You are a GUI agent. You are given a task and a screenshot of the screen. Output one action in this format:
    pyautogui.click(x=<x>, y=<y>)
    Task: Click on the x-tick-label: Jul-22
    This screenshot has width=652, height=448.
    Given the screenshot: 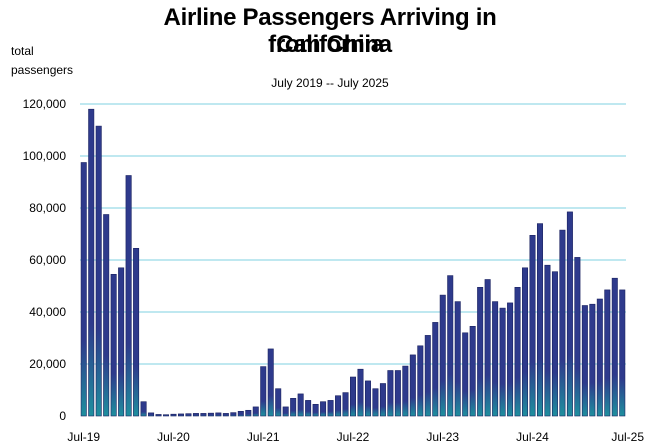 What is the action you would take?
    pyautogui.click(x=353, y=437)
    